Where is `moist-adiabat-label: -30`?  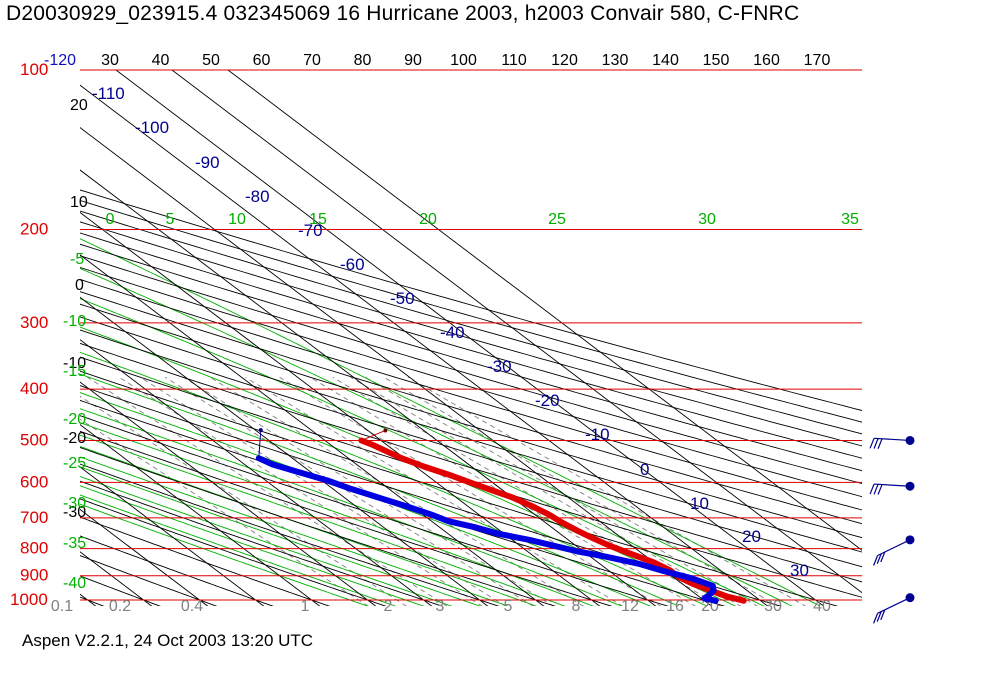 moist-adiabat-label: -30 is located at coordinates (74, 503).